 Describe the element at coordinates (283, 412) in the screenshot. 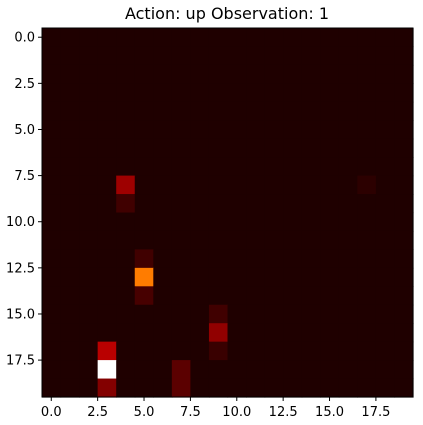

I see `x-tick-label: 12.5` at that location.